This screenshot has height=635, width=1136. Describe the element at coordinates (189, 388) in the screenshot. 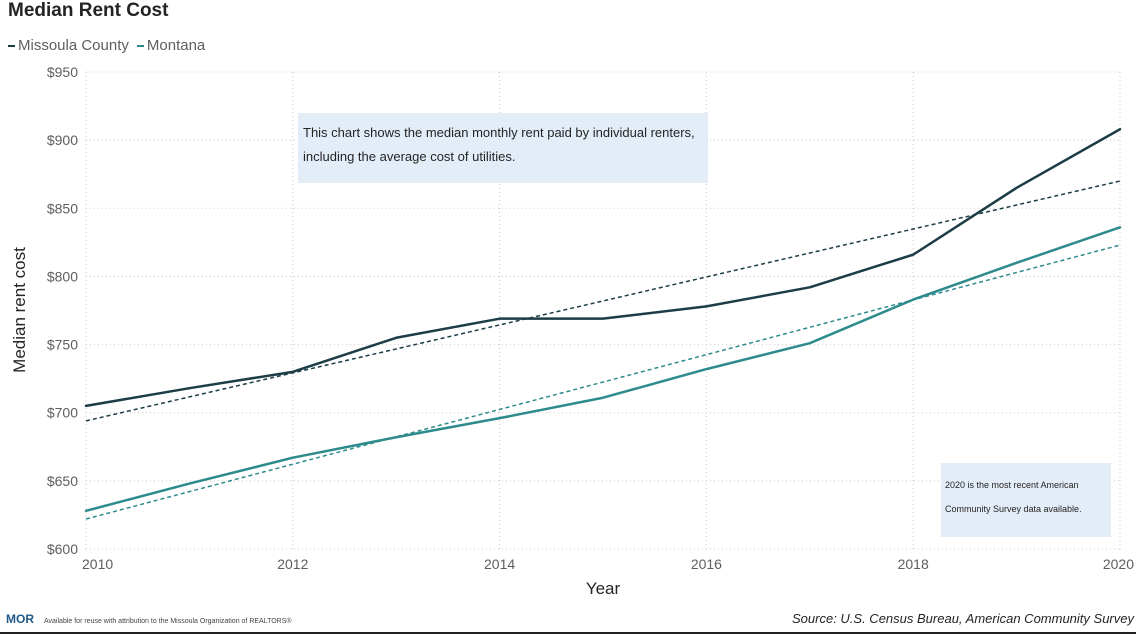

I see `data-point-missoula-county-2011` at that location.